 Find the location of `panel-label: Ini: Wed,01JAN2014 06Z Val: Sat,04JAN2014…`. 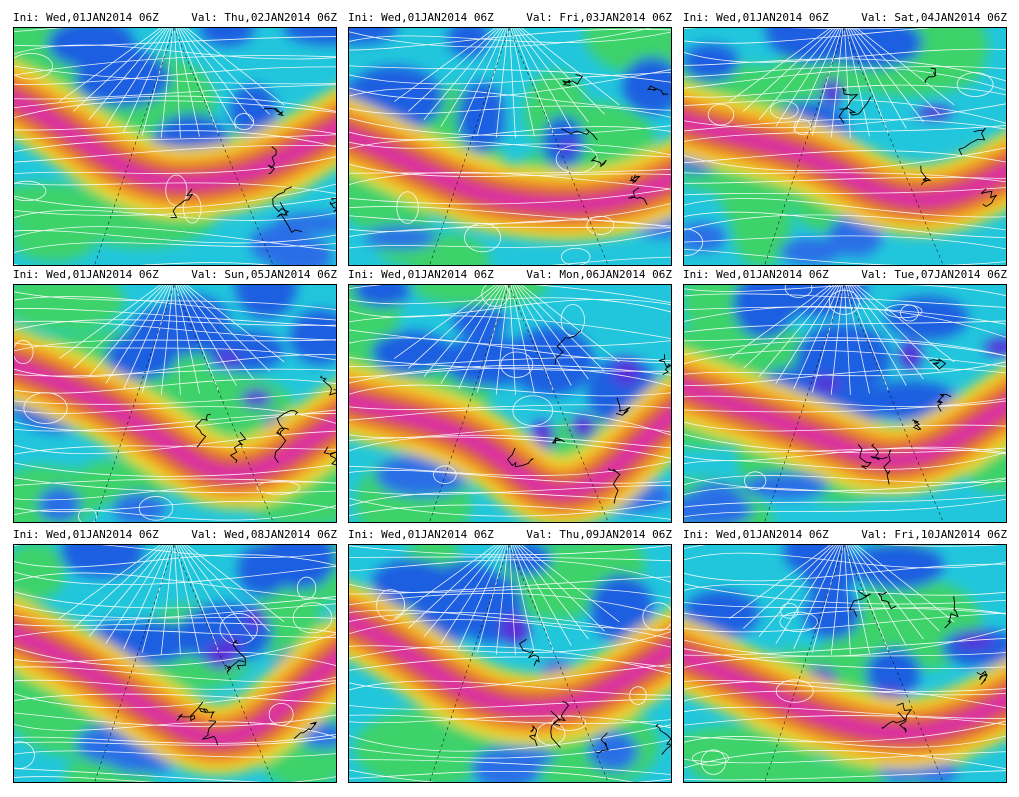

panel-label: Ini: Wed,01JAN2014 06Z Val: Sat,04JAN2014… is located at coordinates (845, 18).